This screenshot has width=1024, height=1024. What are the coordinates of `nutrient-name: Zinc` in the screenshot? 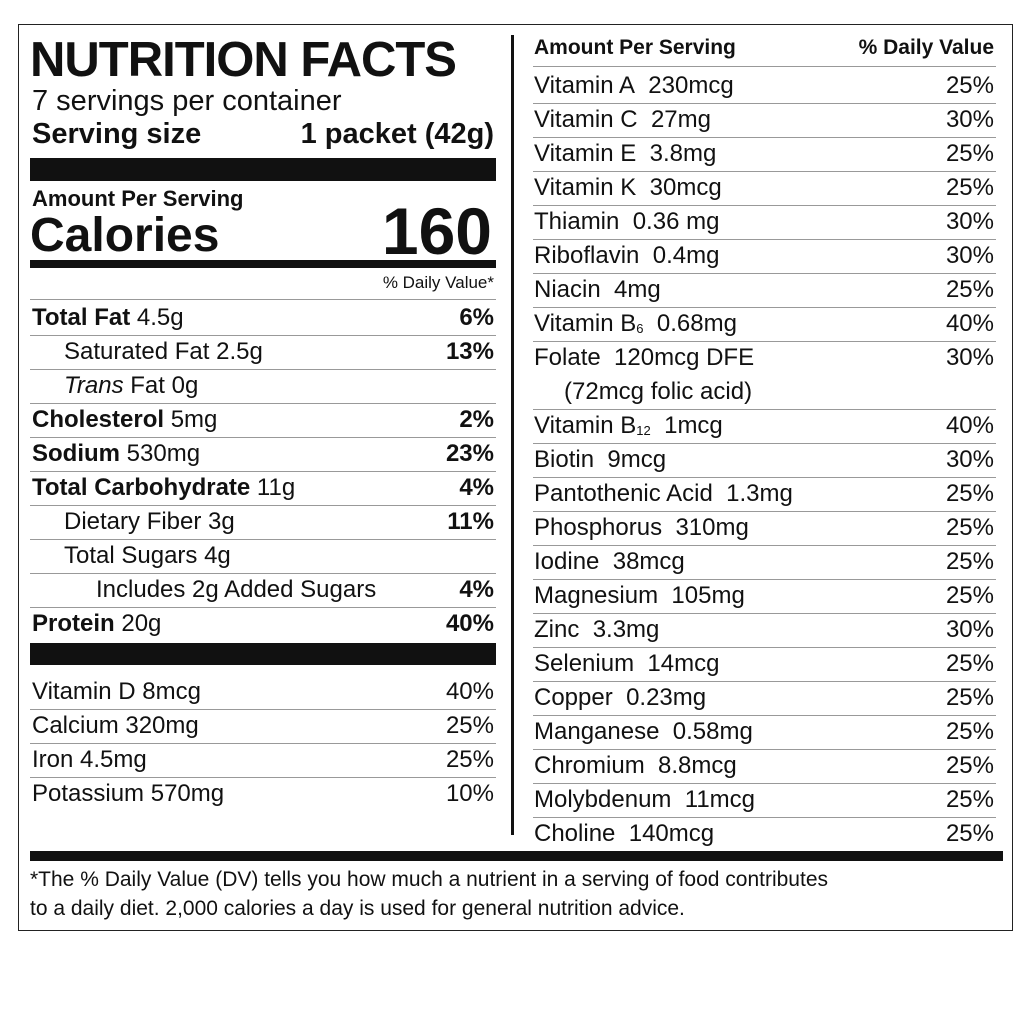 It's located at (557, 629).